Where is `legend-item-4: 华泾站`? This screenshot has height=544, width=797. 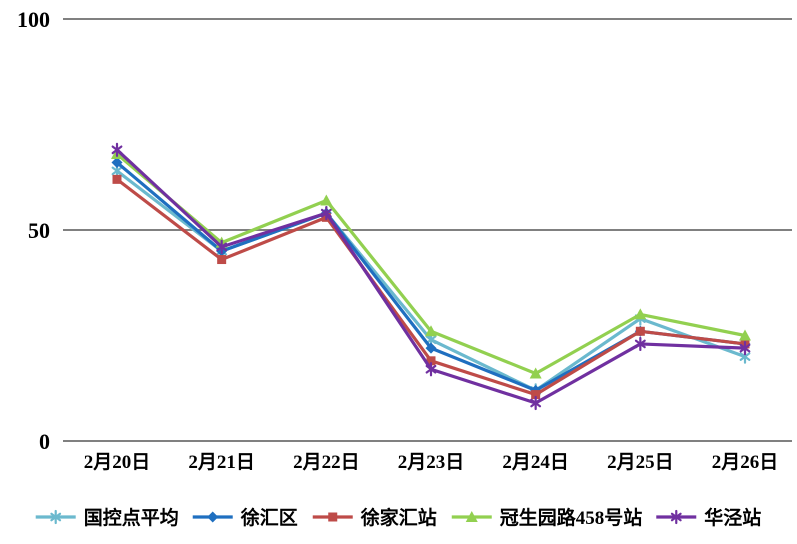 legend-item-4: 华泾站 is located at coordinates (708, 517).